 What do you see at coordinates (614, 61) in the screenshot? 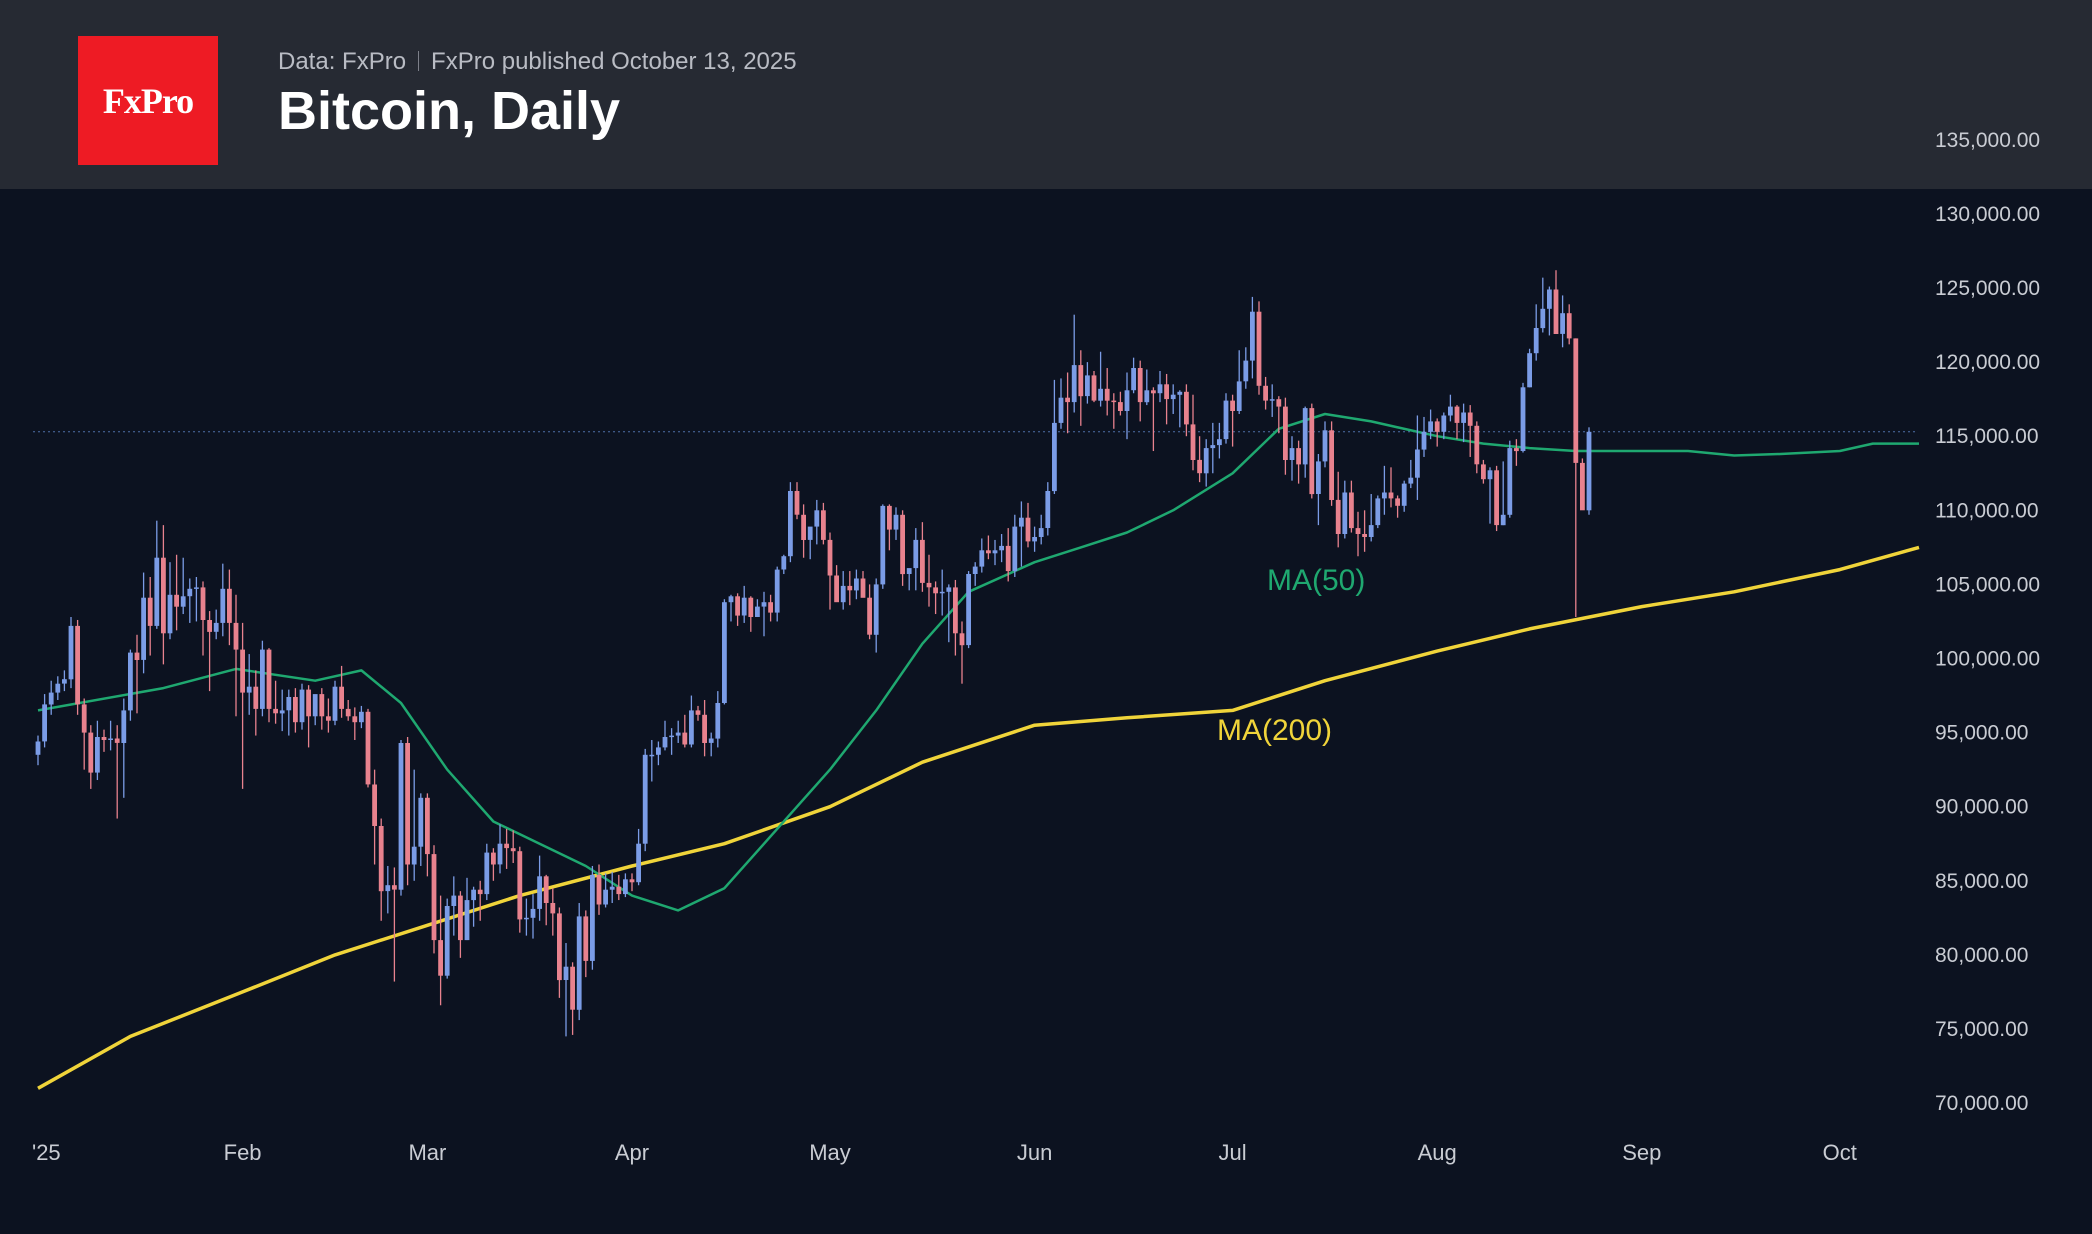
I see `published-label: FxPro published October 13, 2025` at bounding box center [614, 61].